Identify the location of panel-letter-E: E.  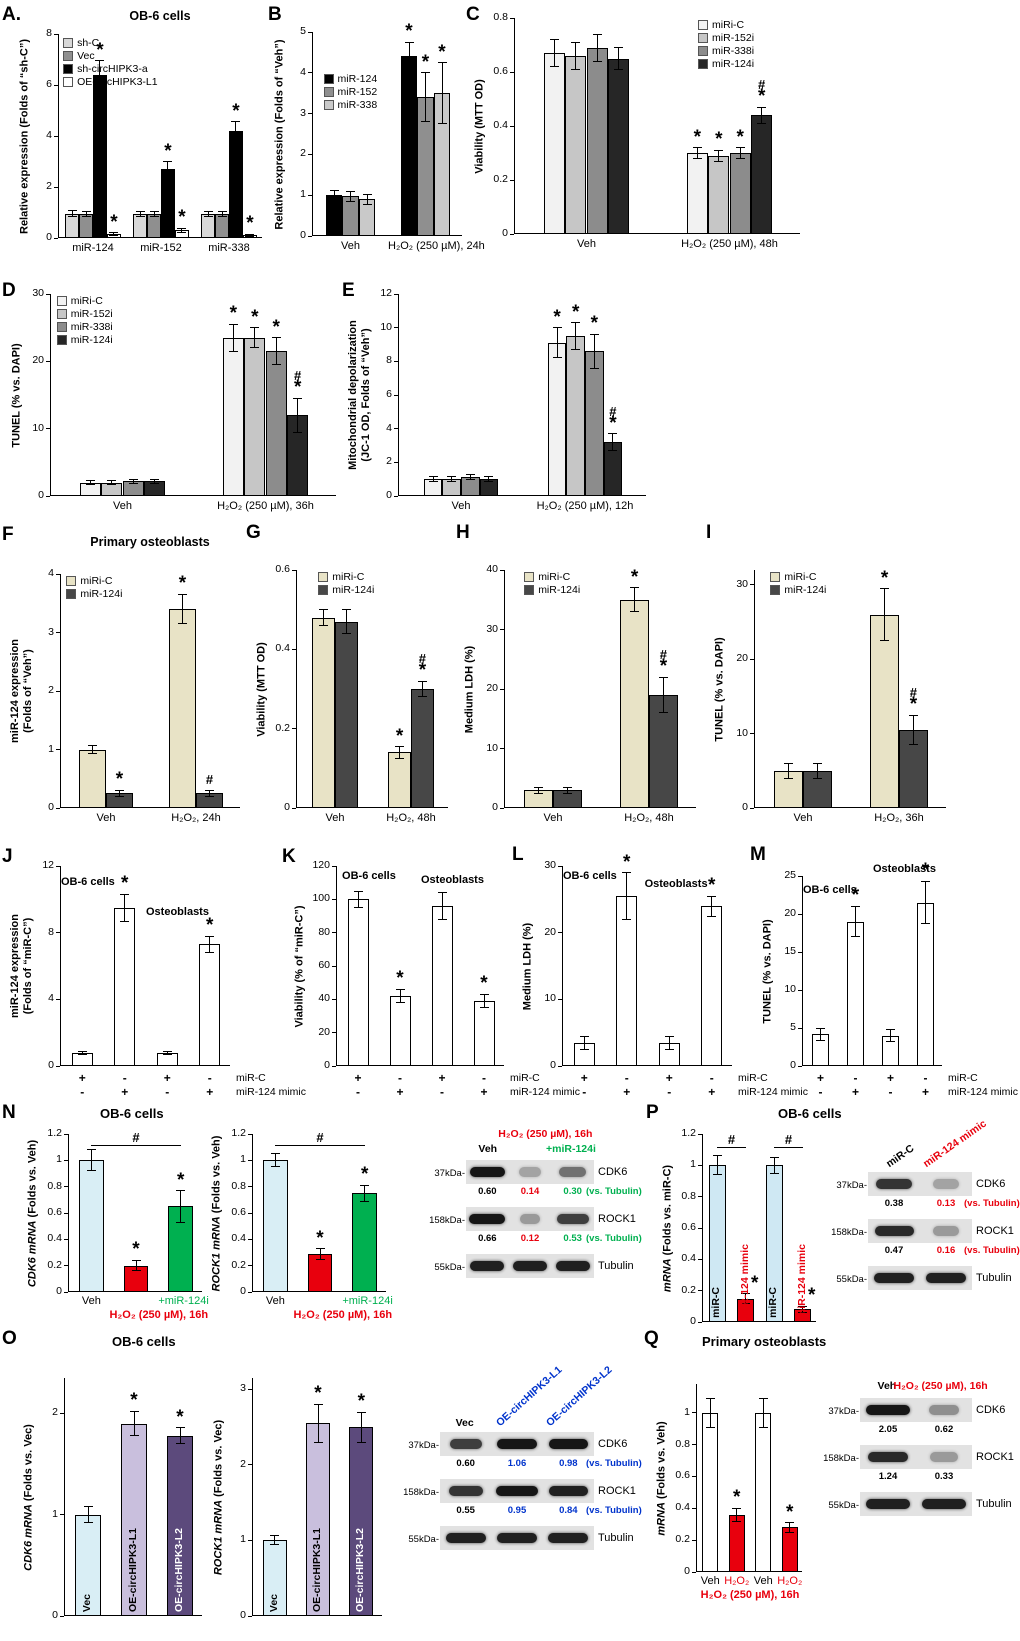
(348, 290).